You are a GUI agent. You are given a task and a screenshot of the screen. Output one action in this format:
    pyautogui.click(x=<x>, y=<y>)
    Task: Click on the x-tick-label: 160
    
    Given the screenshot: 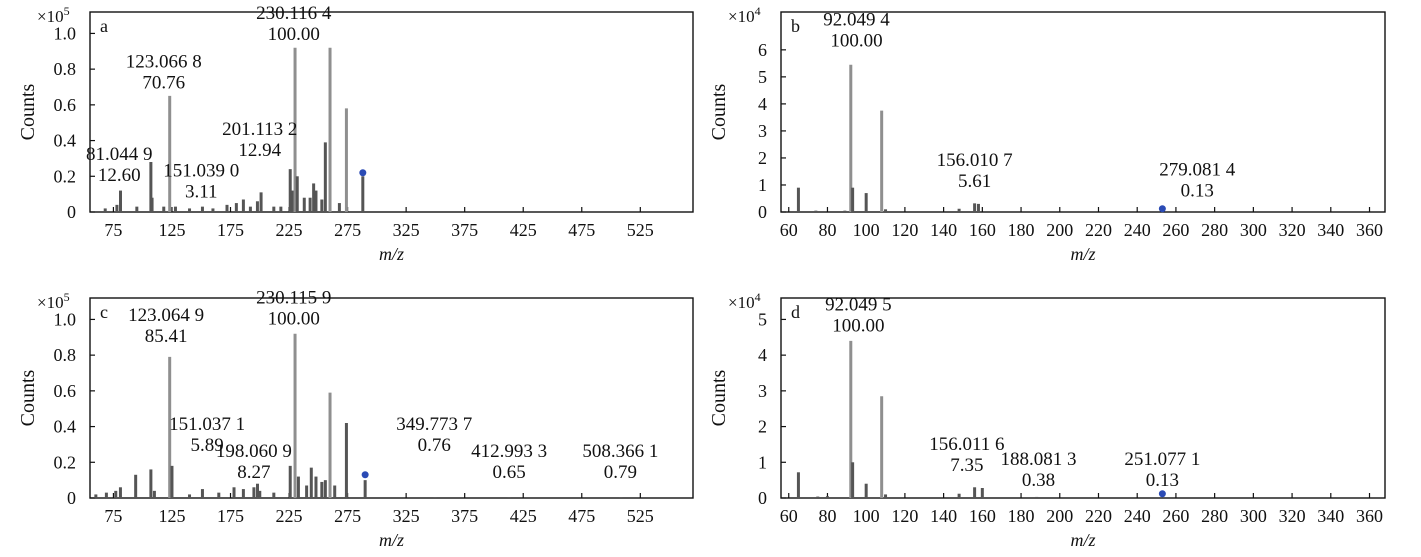 What is the action you would take?
    pyautogui.click(x=982, y=516)
    